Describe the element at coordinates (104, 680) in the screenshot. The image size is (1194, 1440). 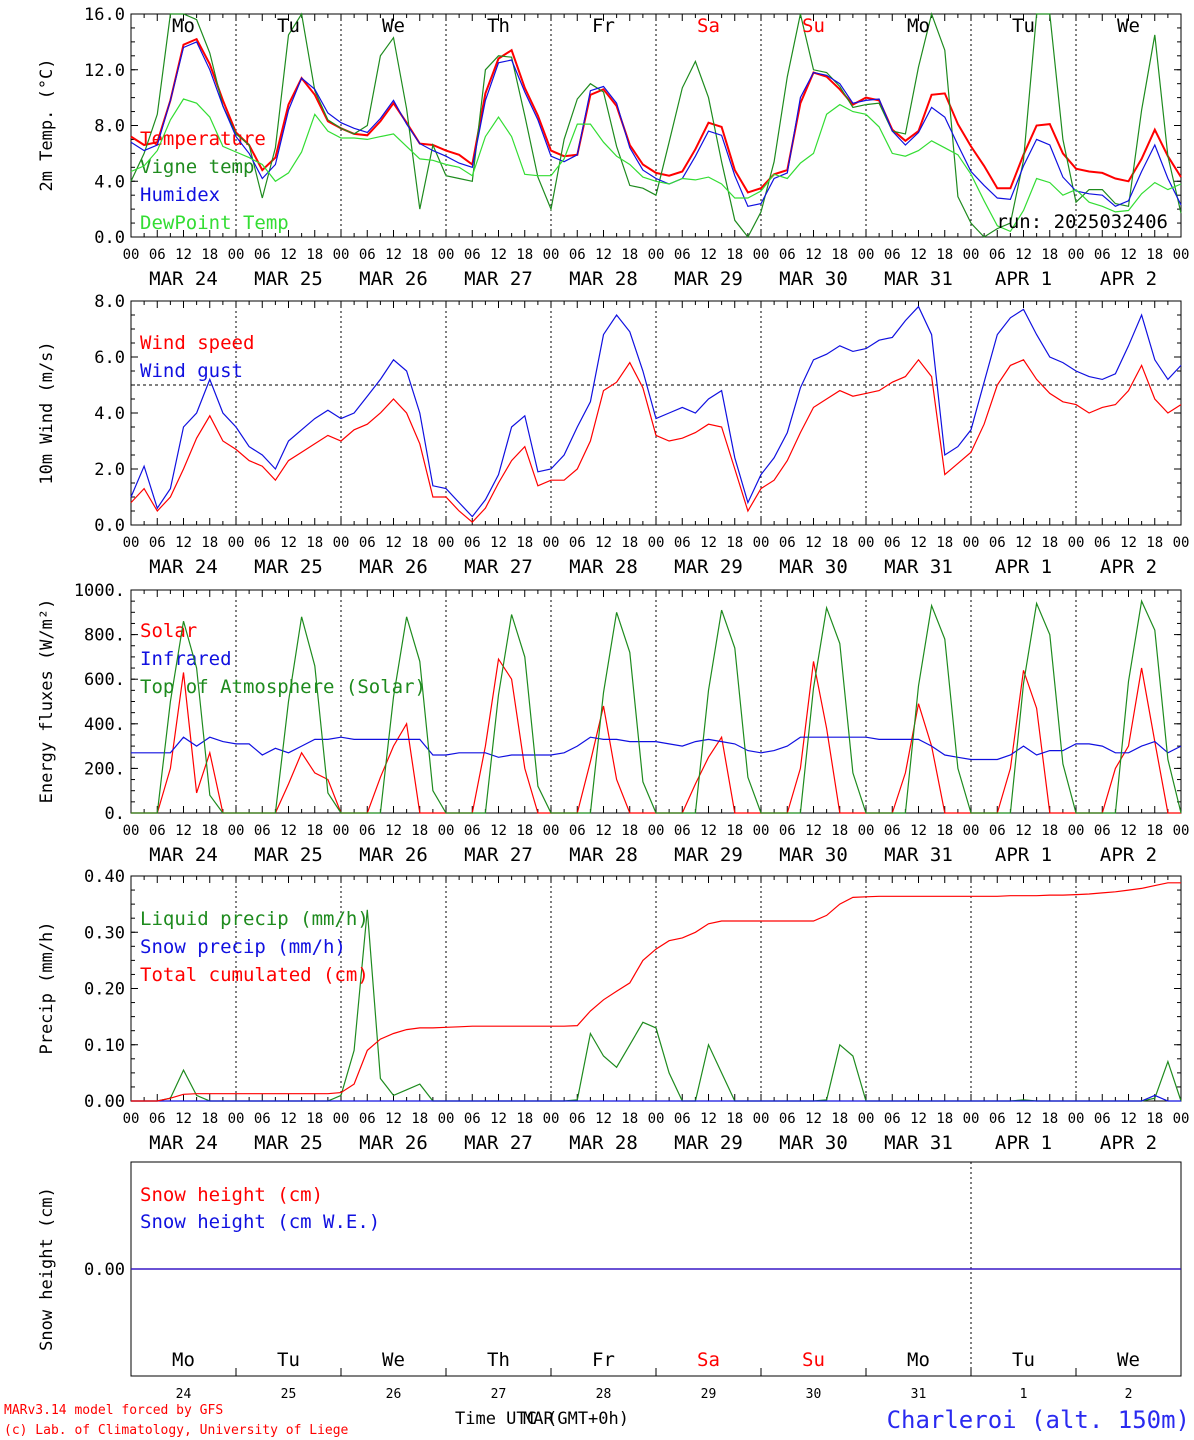
I see `y-tick-label: 600.` at that location.